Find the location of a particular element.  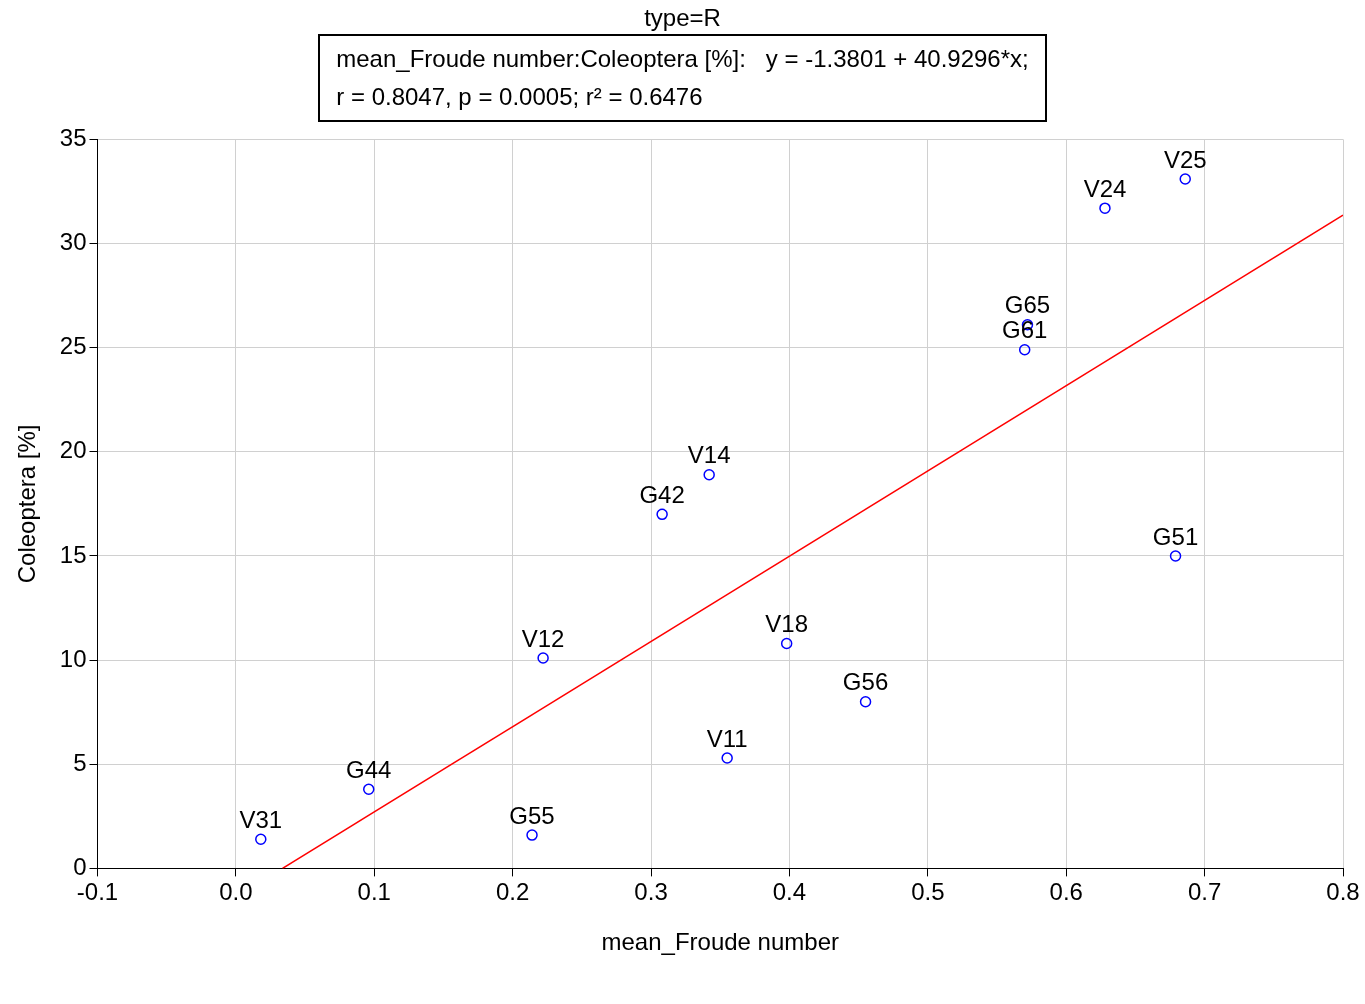

annotation: V31 is located at coordinates (261, 819).